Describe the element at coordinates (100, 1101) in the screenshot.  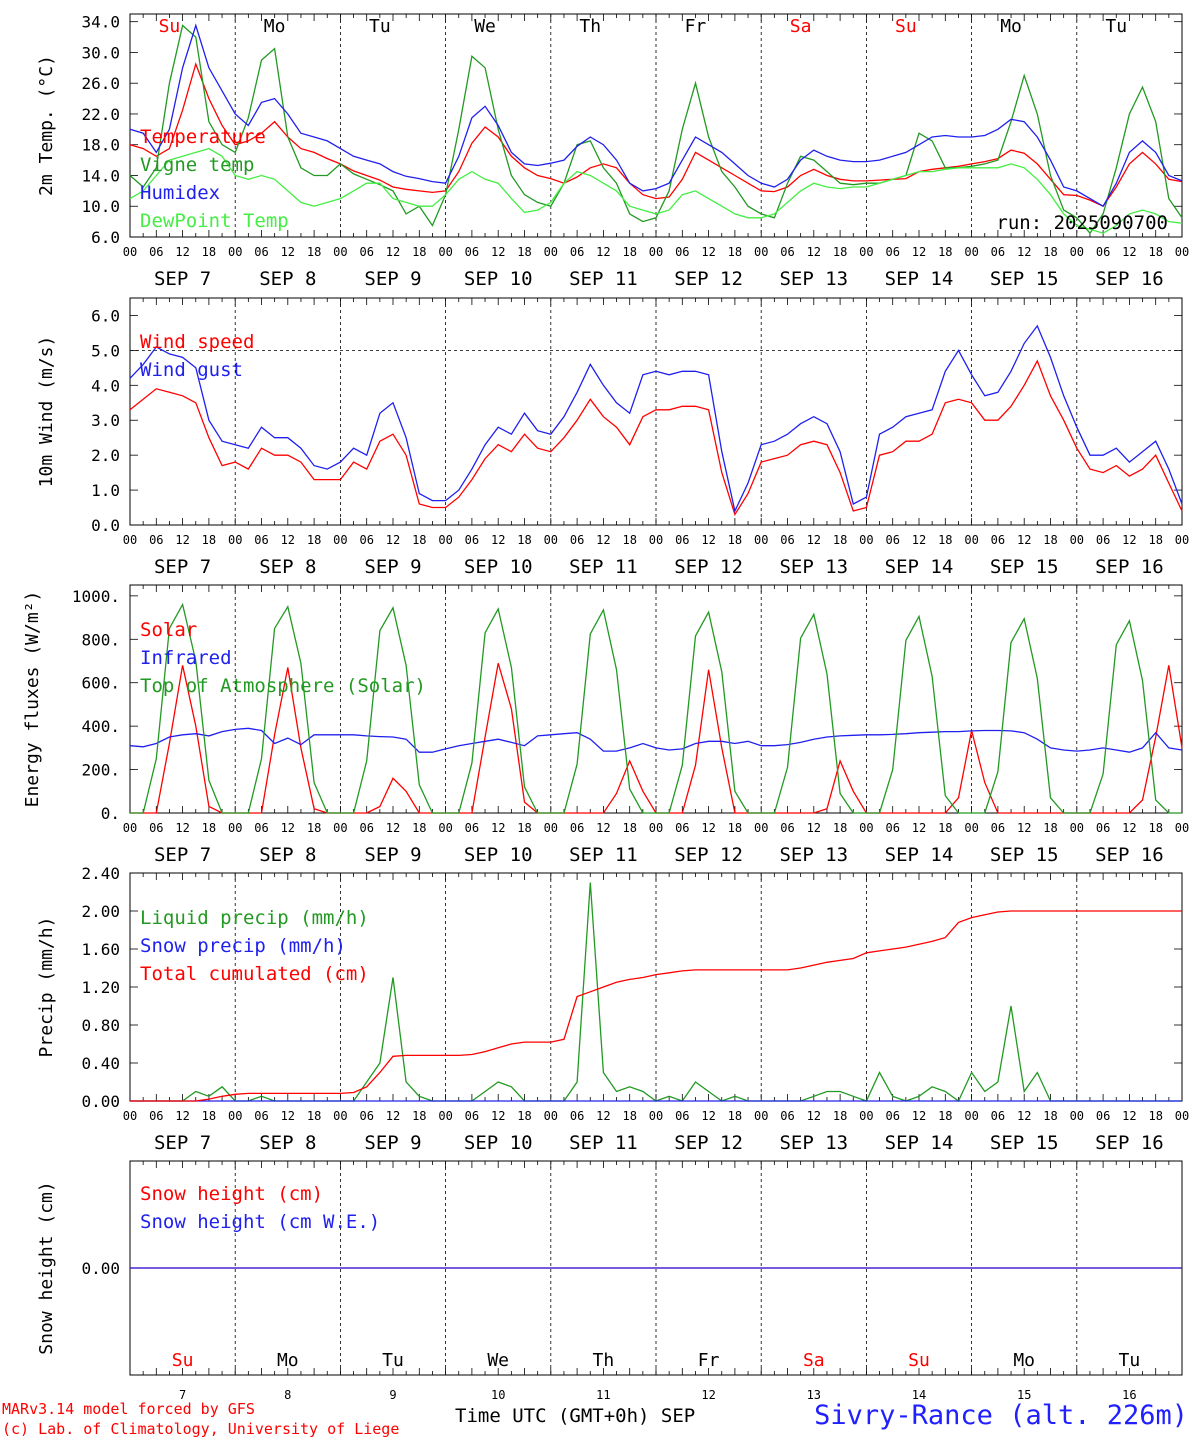
I see `y-tick-label: 0.00` at that location.